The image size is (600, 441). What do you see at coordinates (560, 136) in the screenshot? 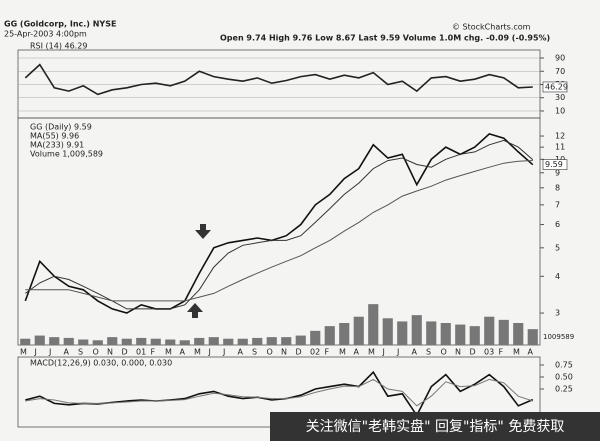
I see `y-tick-label: 12` at bounding box center [560, 136].